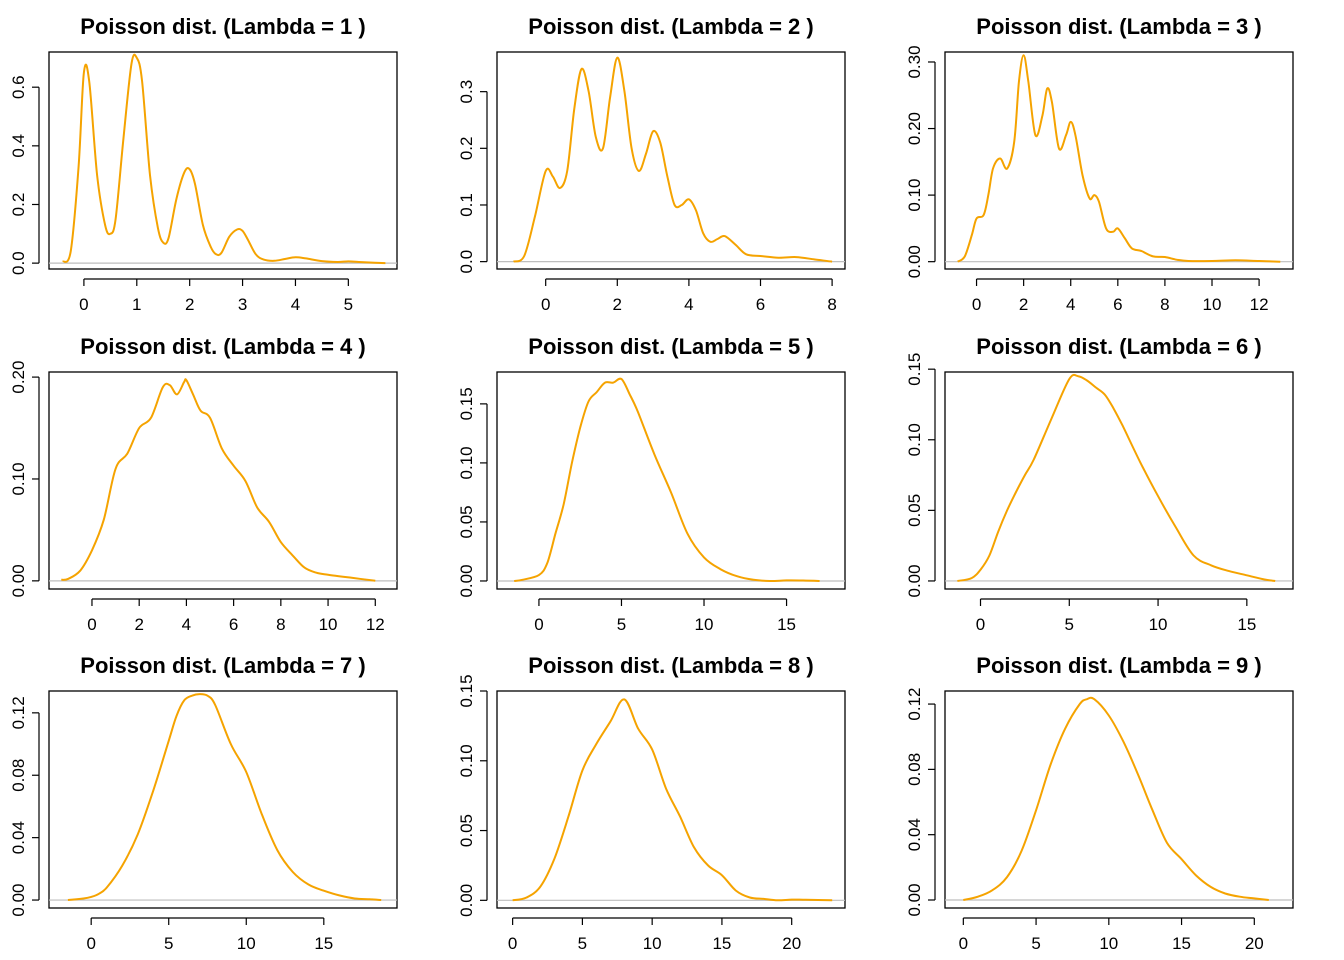 Image resolution: width=1344 pixels, height=960 pixels. What do you see at coordinates (136, 304) in the screenshot?
I see `x-tick-label: 1` at bounding box center [136, 304].